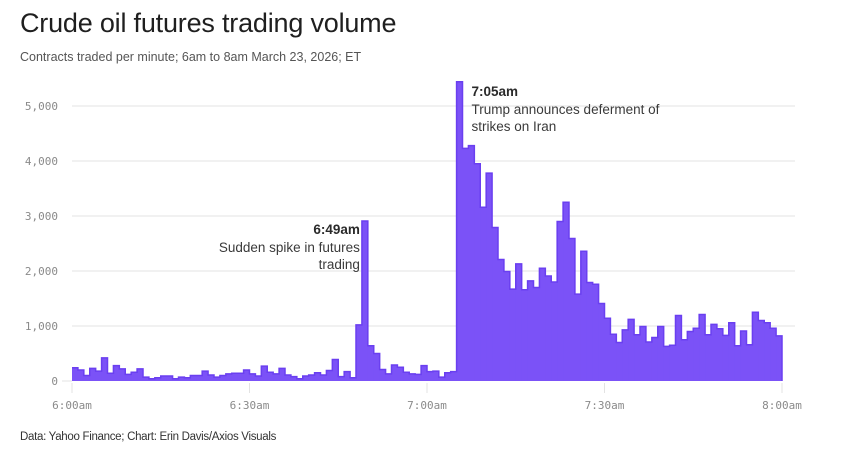  I want to click on annotation-649am: 6:49am Sudden spike in futures trading, so click(289, 247).